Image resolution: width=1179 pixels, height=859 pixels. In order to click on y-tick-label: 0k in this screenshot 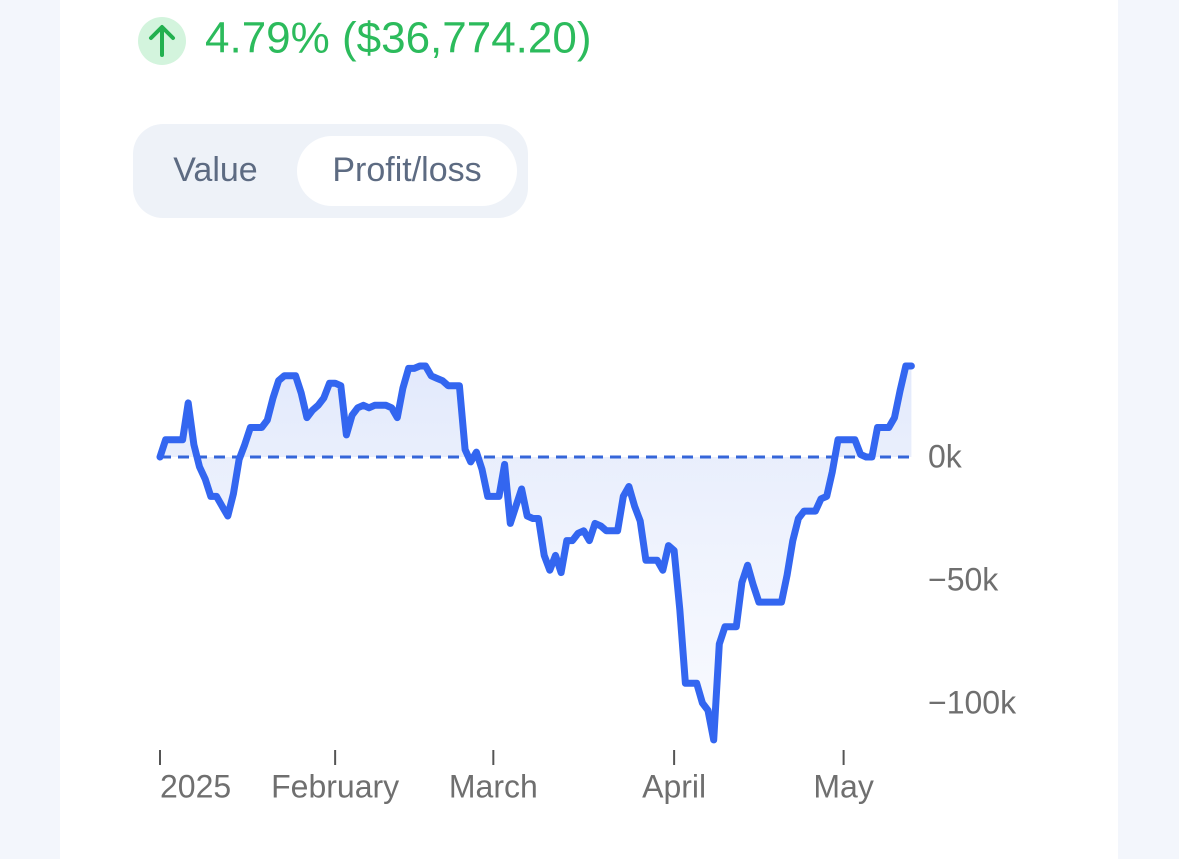, I will do `click(945, 456)`.